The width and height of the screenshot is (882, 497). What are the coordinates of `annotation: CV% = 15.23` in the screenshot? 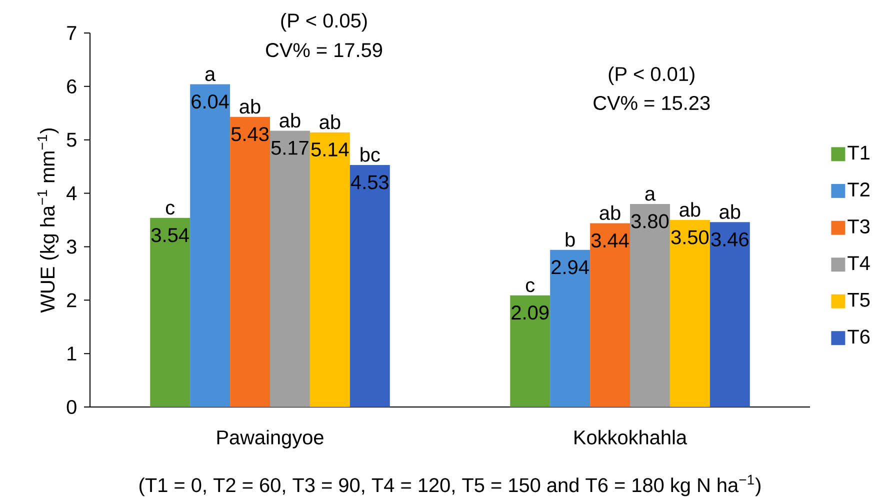 It's located at (652, 103).